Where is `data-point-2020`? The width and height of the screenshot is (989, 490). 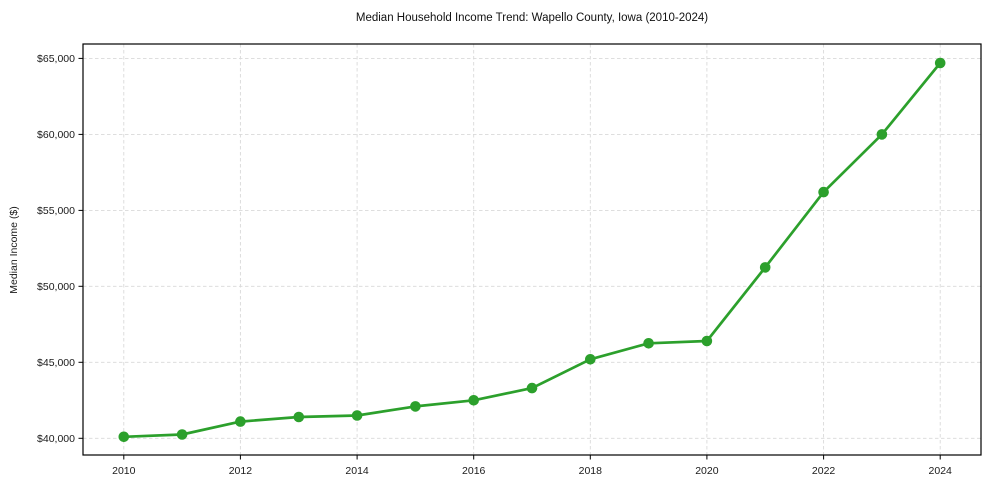 data-point-2020 is located at coordinates (707, 341).